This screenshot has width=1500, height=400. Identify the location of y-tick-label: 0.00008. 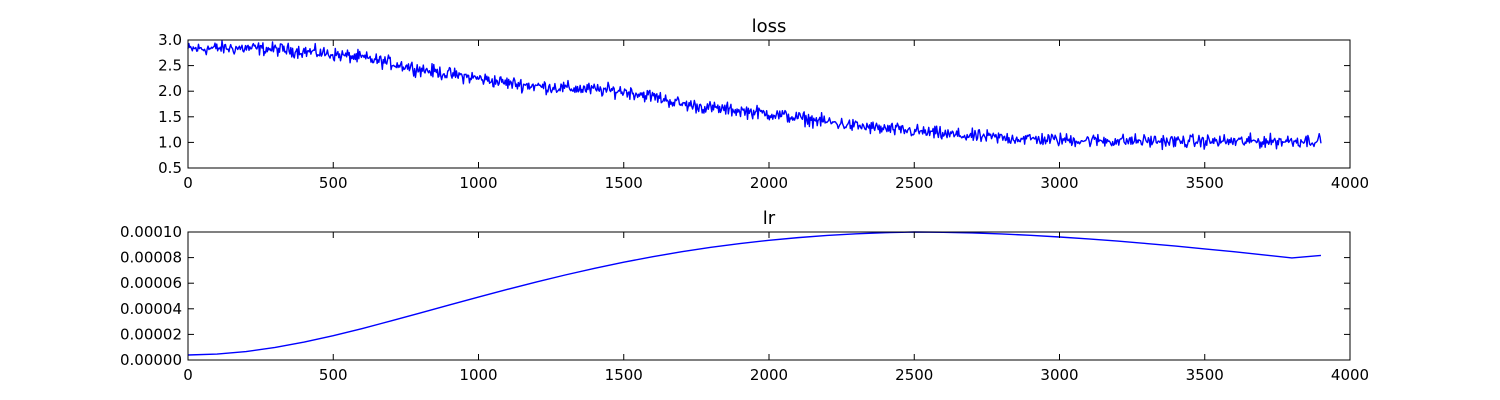
(151, 258).